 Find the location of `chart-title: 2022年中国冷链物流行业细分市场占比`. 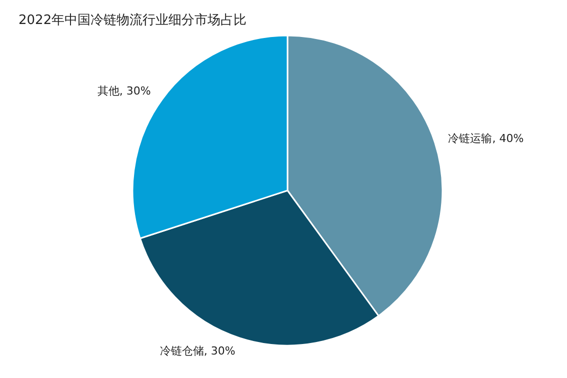

chart-title: 2022年中国冷链物流行业细分市场占比 is located at coordinates (132, 20).